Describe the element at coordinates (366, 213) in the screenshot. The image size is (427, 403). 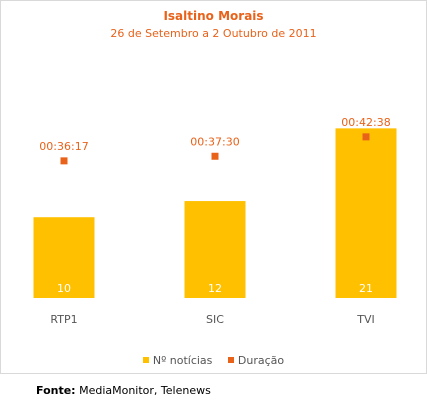
I see `bar-tvi` at that location.